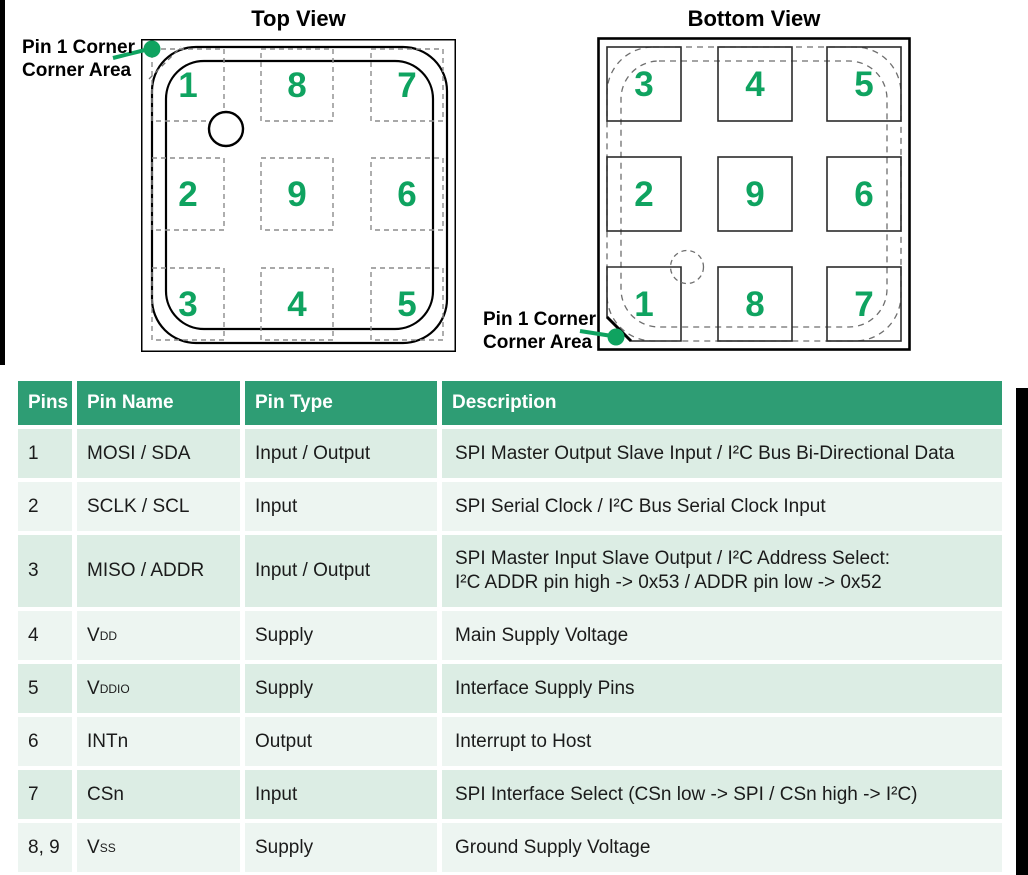 The width and height of the screenshot is (1028, 875). Describe the element at coordinates (139, 453) in the screenshot. I see `pin-name-text: MOSI / SDA` at that location.